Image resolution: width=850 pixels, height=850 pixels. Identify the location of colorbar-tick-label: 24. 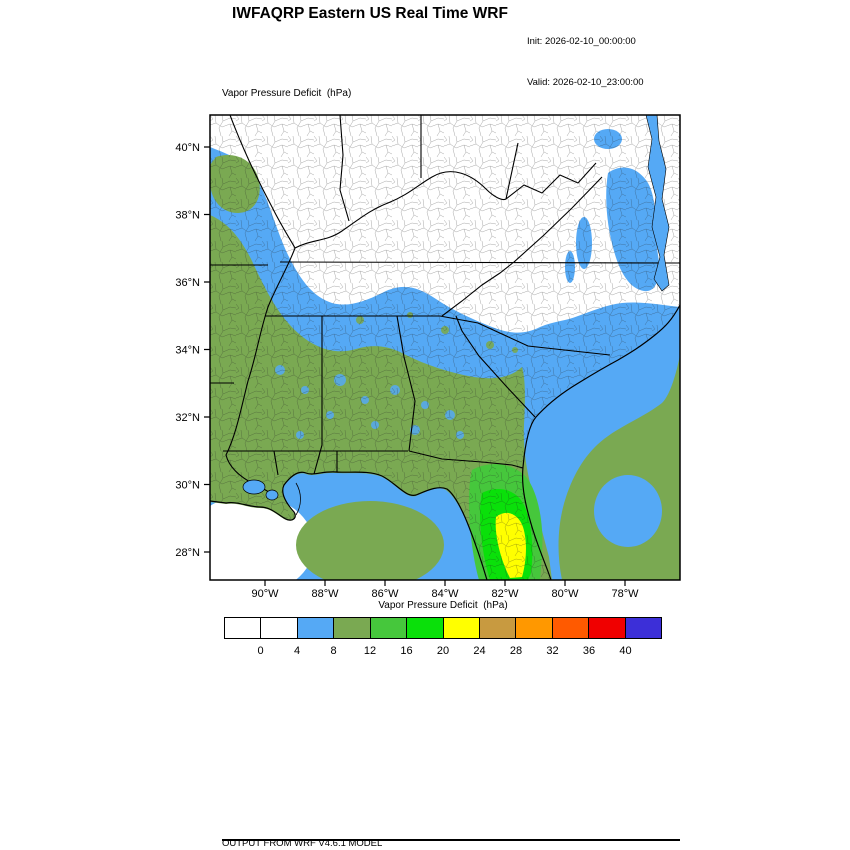
(479, 651).